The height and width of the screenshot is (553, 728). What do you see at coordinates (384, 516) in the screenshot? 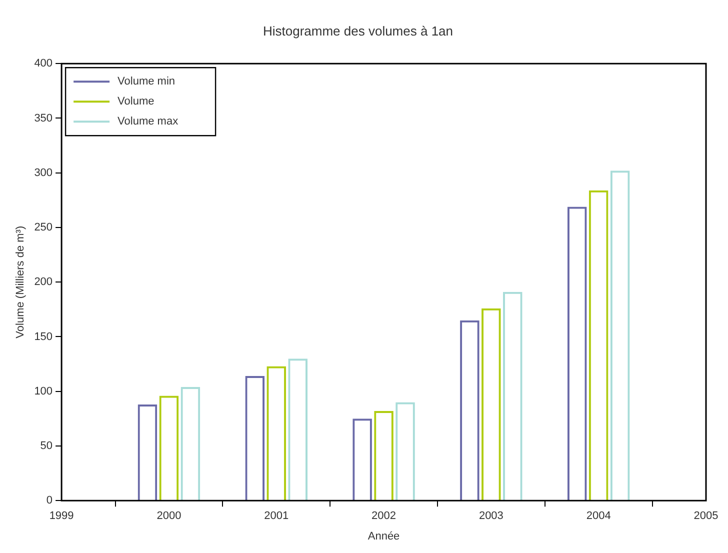
I see `x-tick-label: 2002` at bounding box center [384, 516].